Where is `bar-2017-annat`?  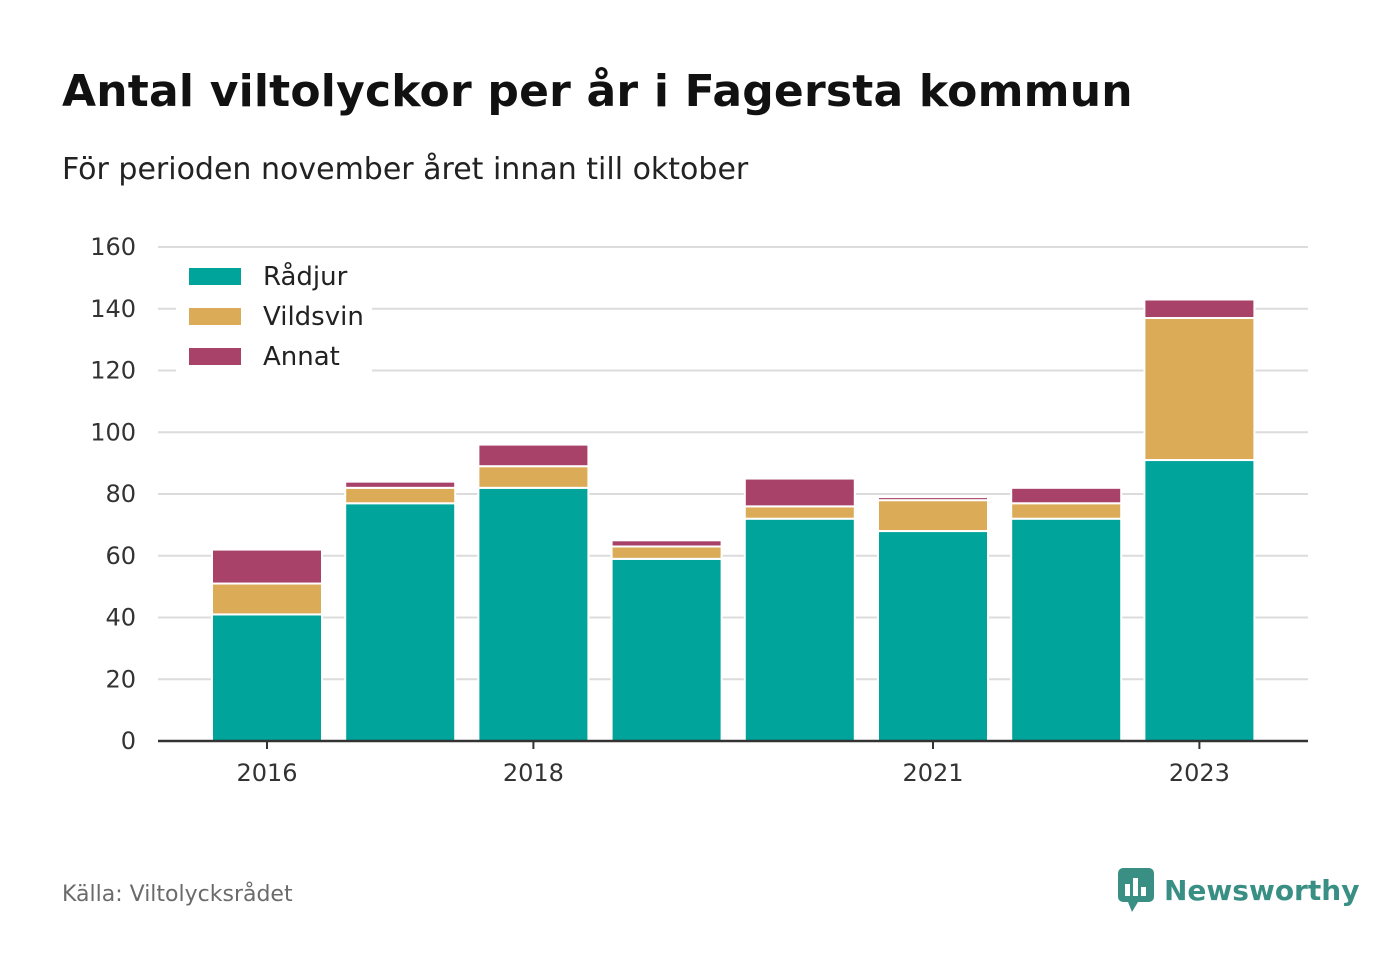 bar-2017-annat is located at coordinates (400, 484).